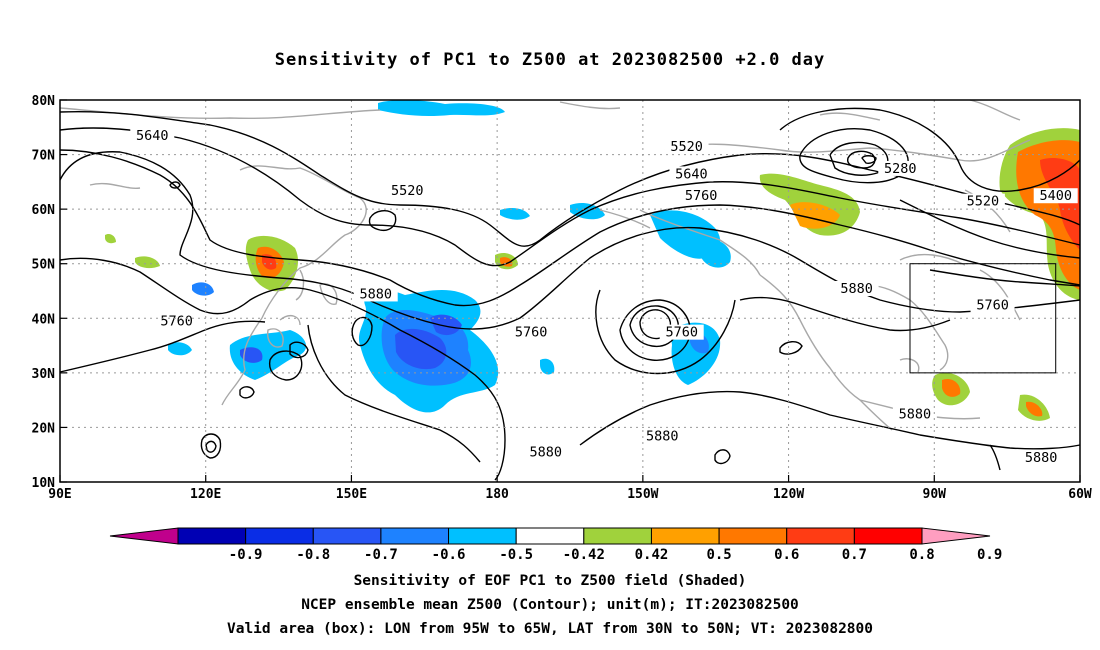 Image resolution: width=1100 pixels, height=650 pixels. I want to click on colorbar-label: -0.7, so click(381, 555).